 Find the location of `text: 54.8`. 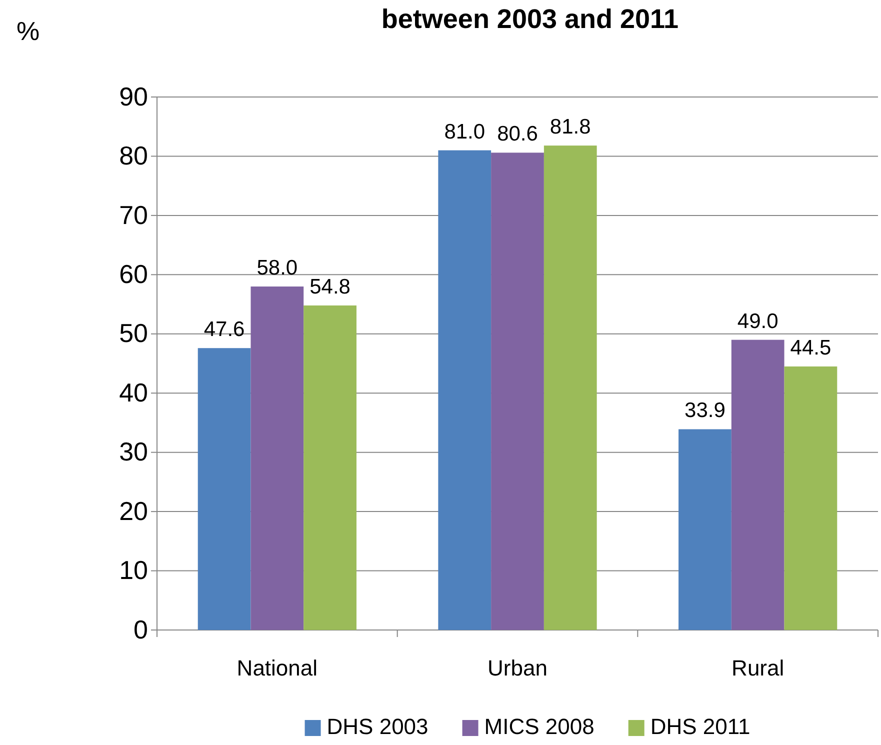

text: 54.8 is located at coordinates (330, 286).